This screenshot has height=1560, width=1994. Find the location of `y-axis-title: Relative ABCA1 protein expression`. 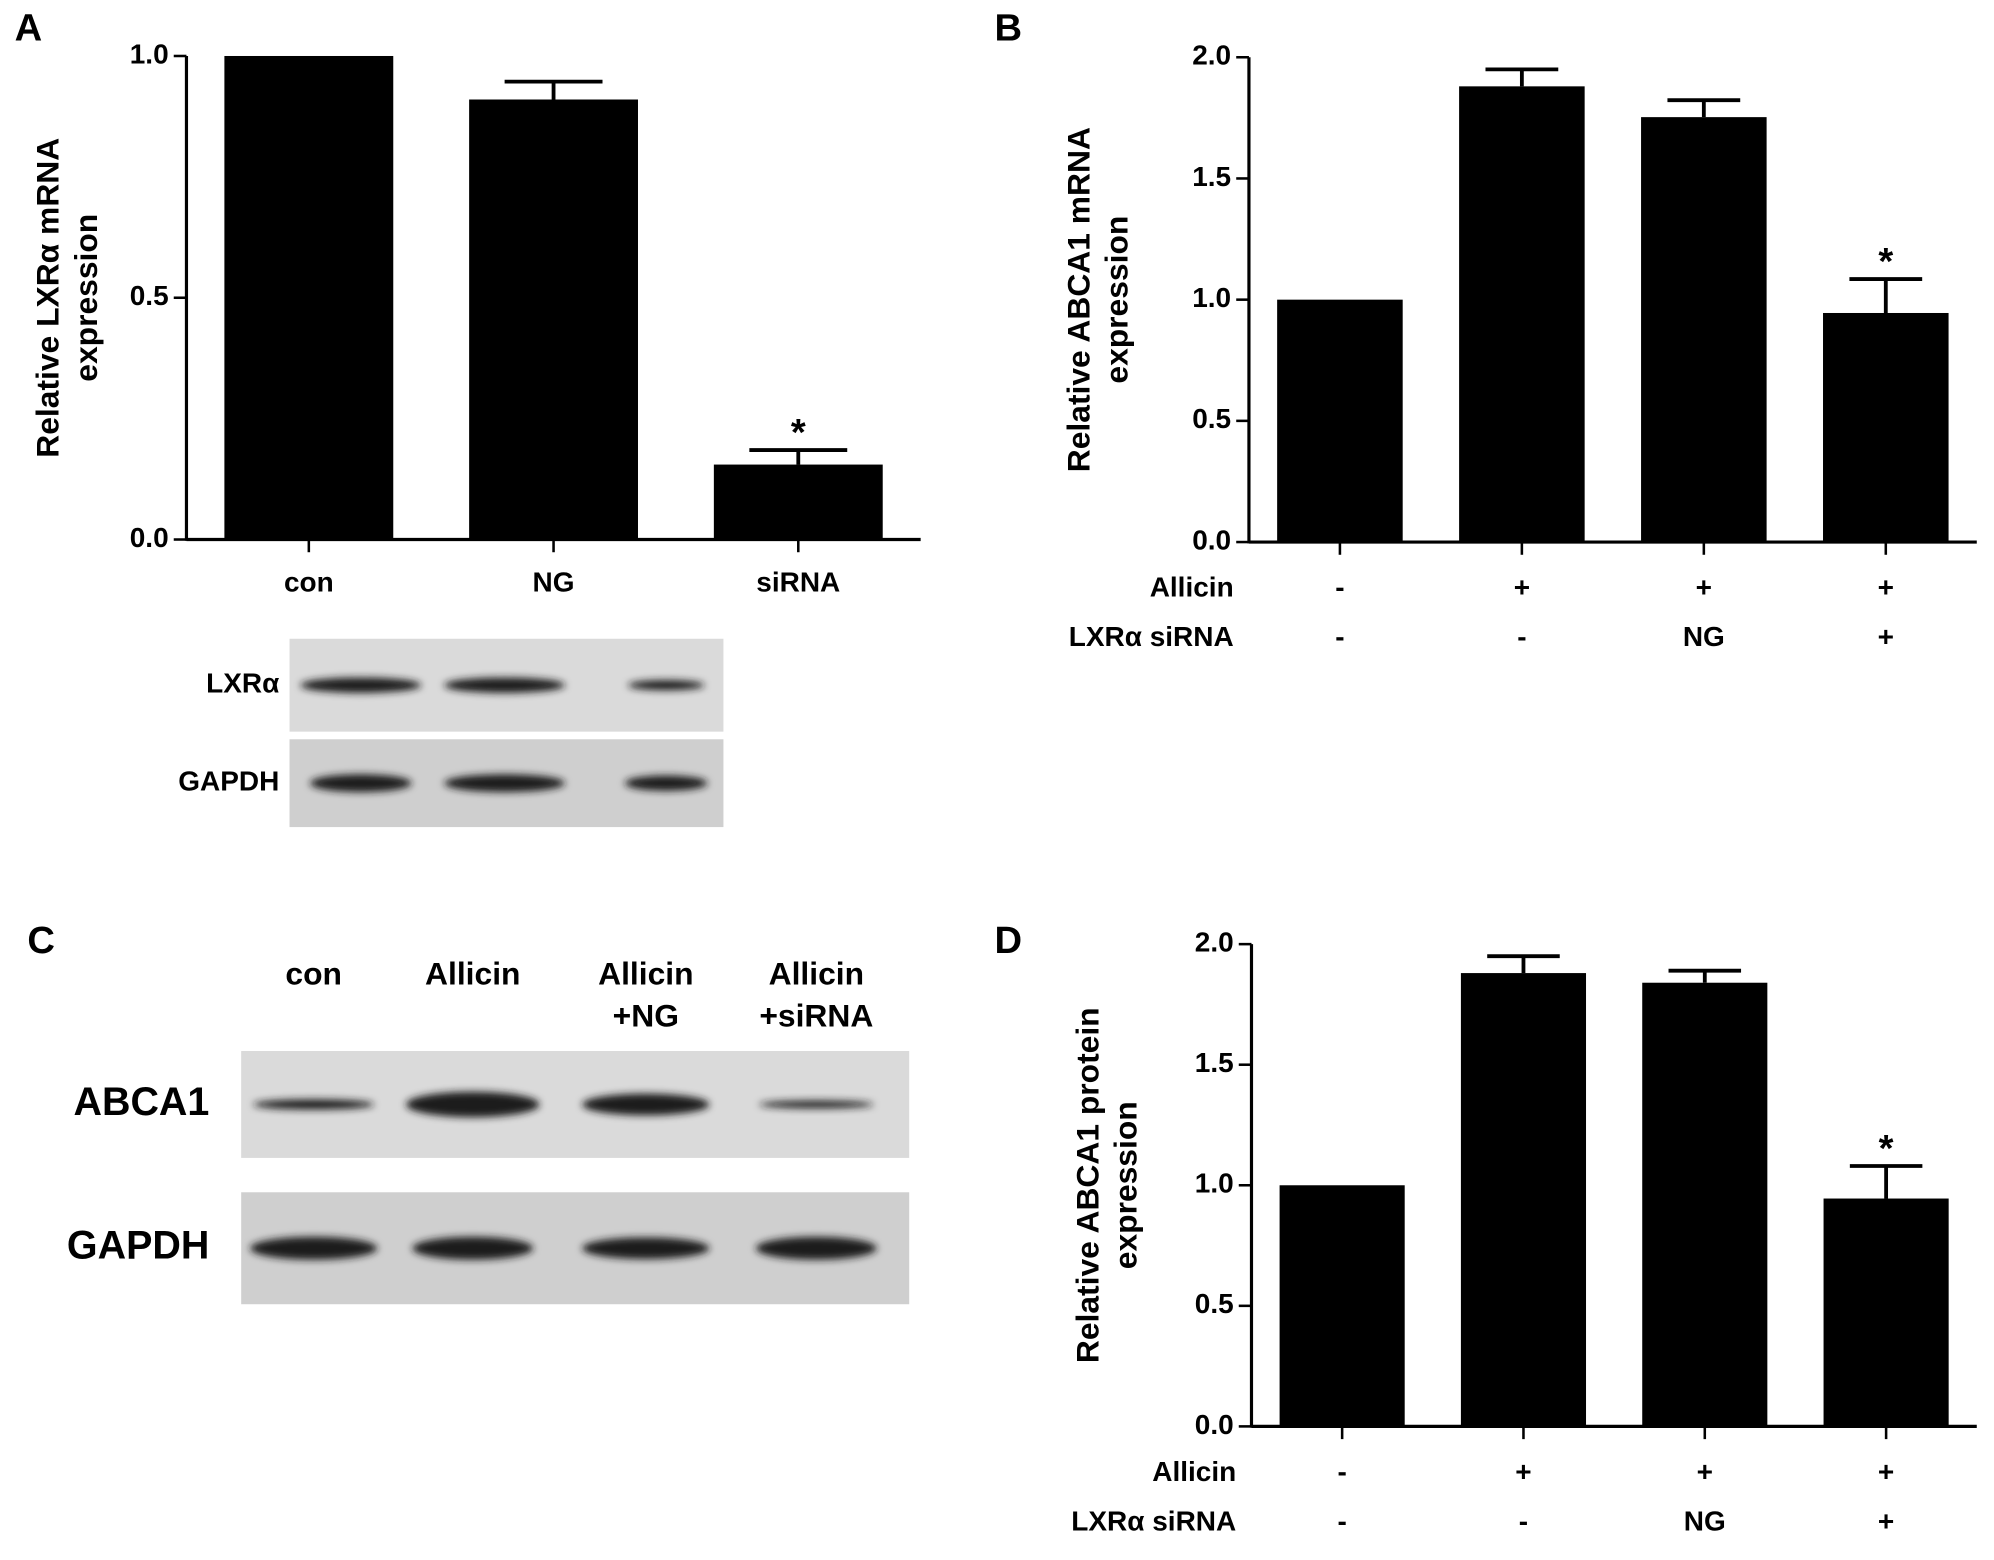

y-axis-title: Relative ABCA1 protein expression is located at coordinates (1106, 1185).